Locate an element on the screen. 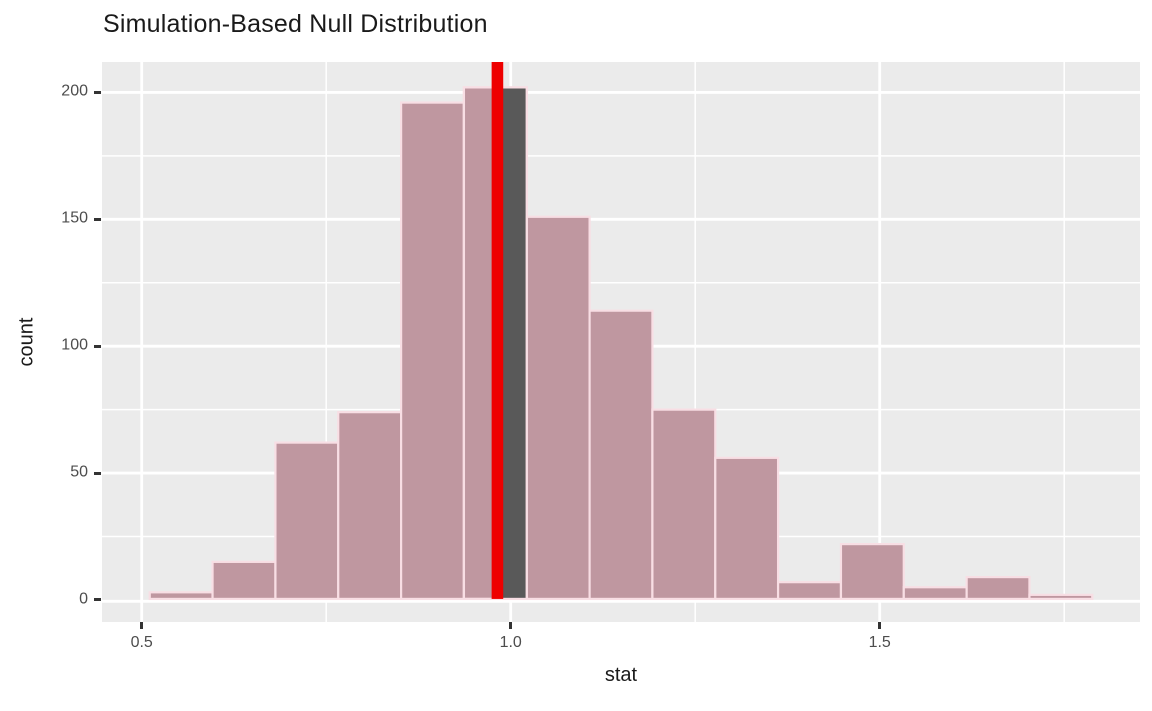 This screenshot has height=711, width=1152. x-tick-label: 1.5 is located at coordinates (879, 642).